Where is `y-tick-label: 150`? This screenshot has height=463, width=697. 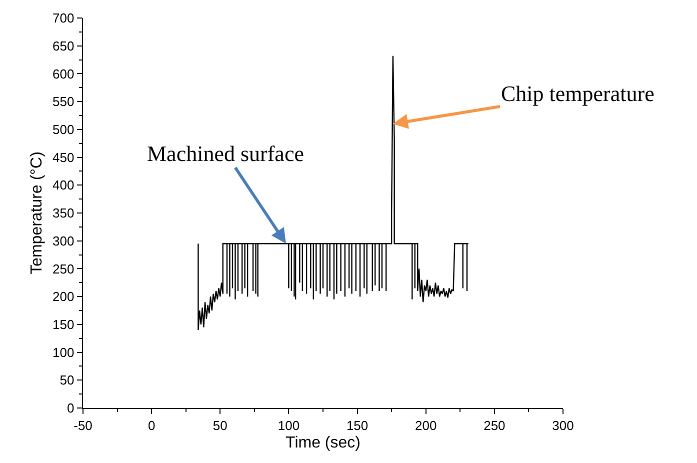 y-tick-label: 150 is located at coordinates (63, 324).